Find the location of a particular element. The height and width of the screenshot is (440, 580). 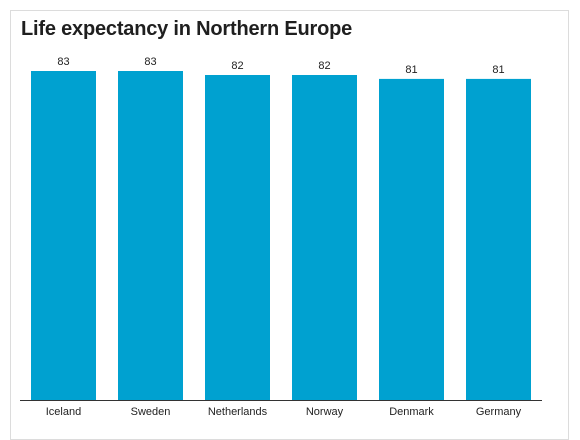

category-label-iceland: Iceland is located at coordinates (63, 412).